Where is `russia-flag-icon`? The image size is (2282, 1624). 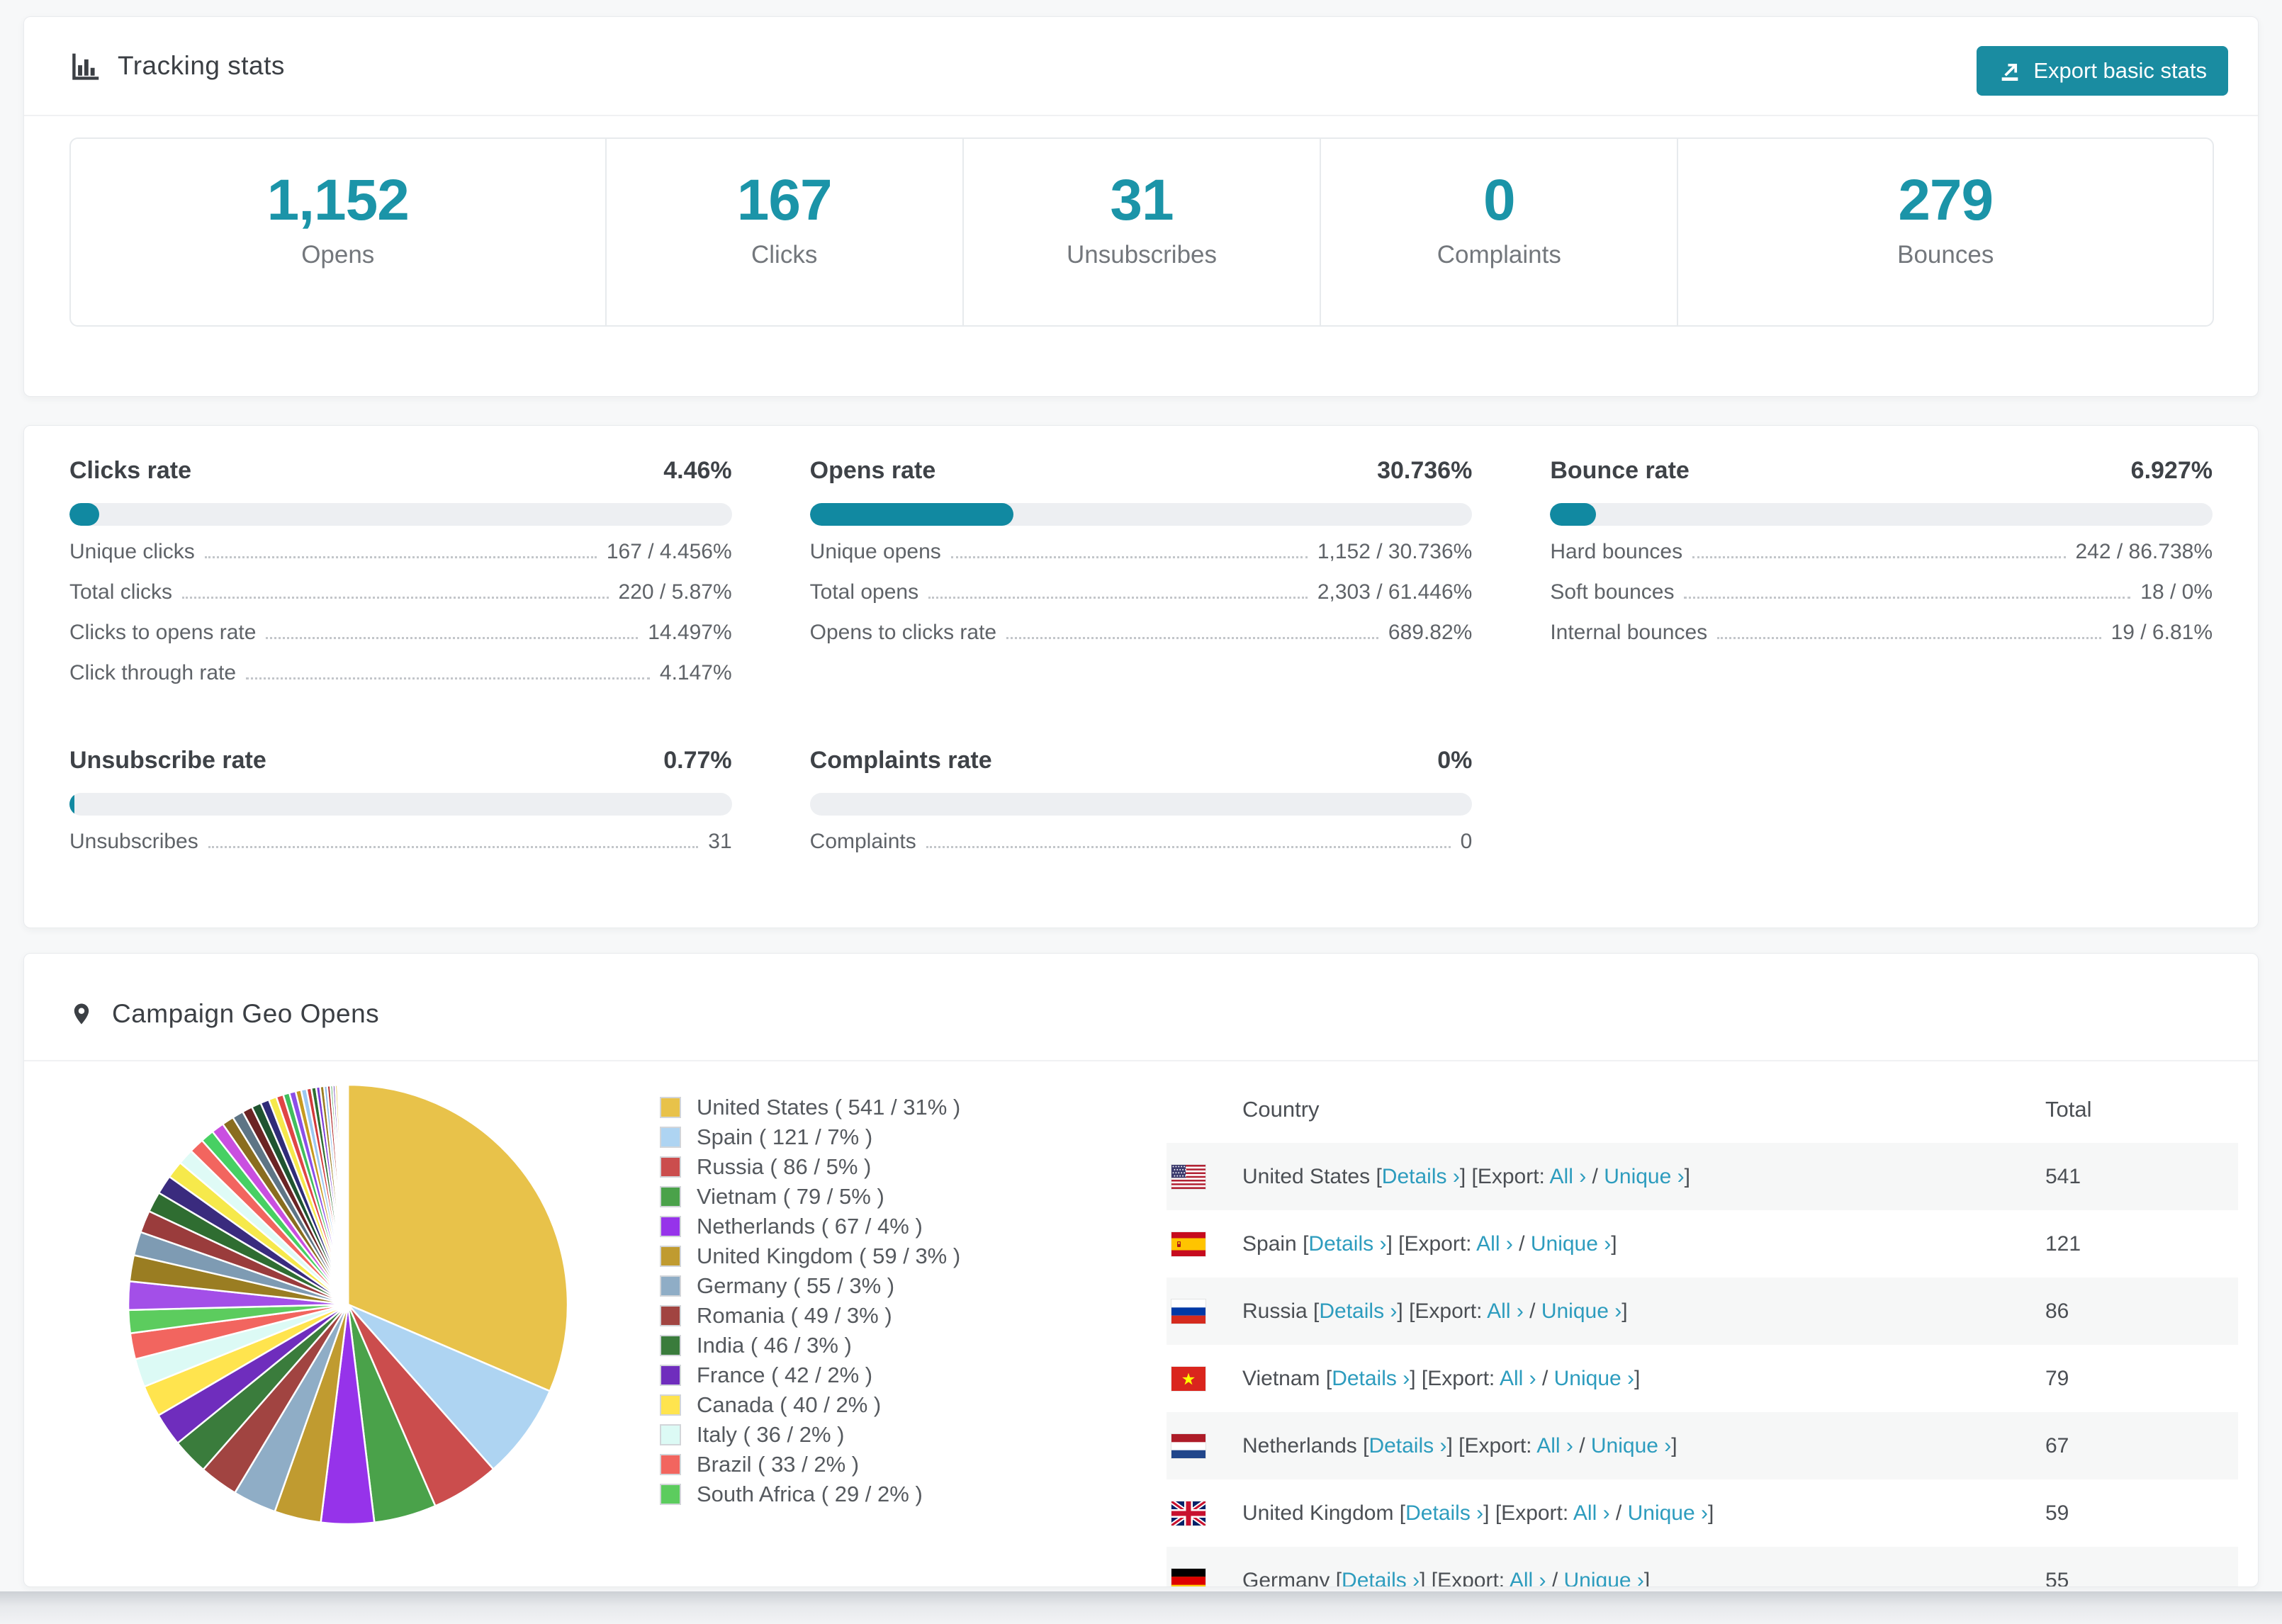
russia-flag-icon is located at coordinates (1188, 1311).